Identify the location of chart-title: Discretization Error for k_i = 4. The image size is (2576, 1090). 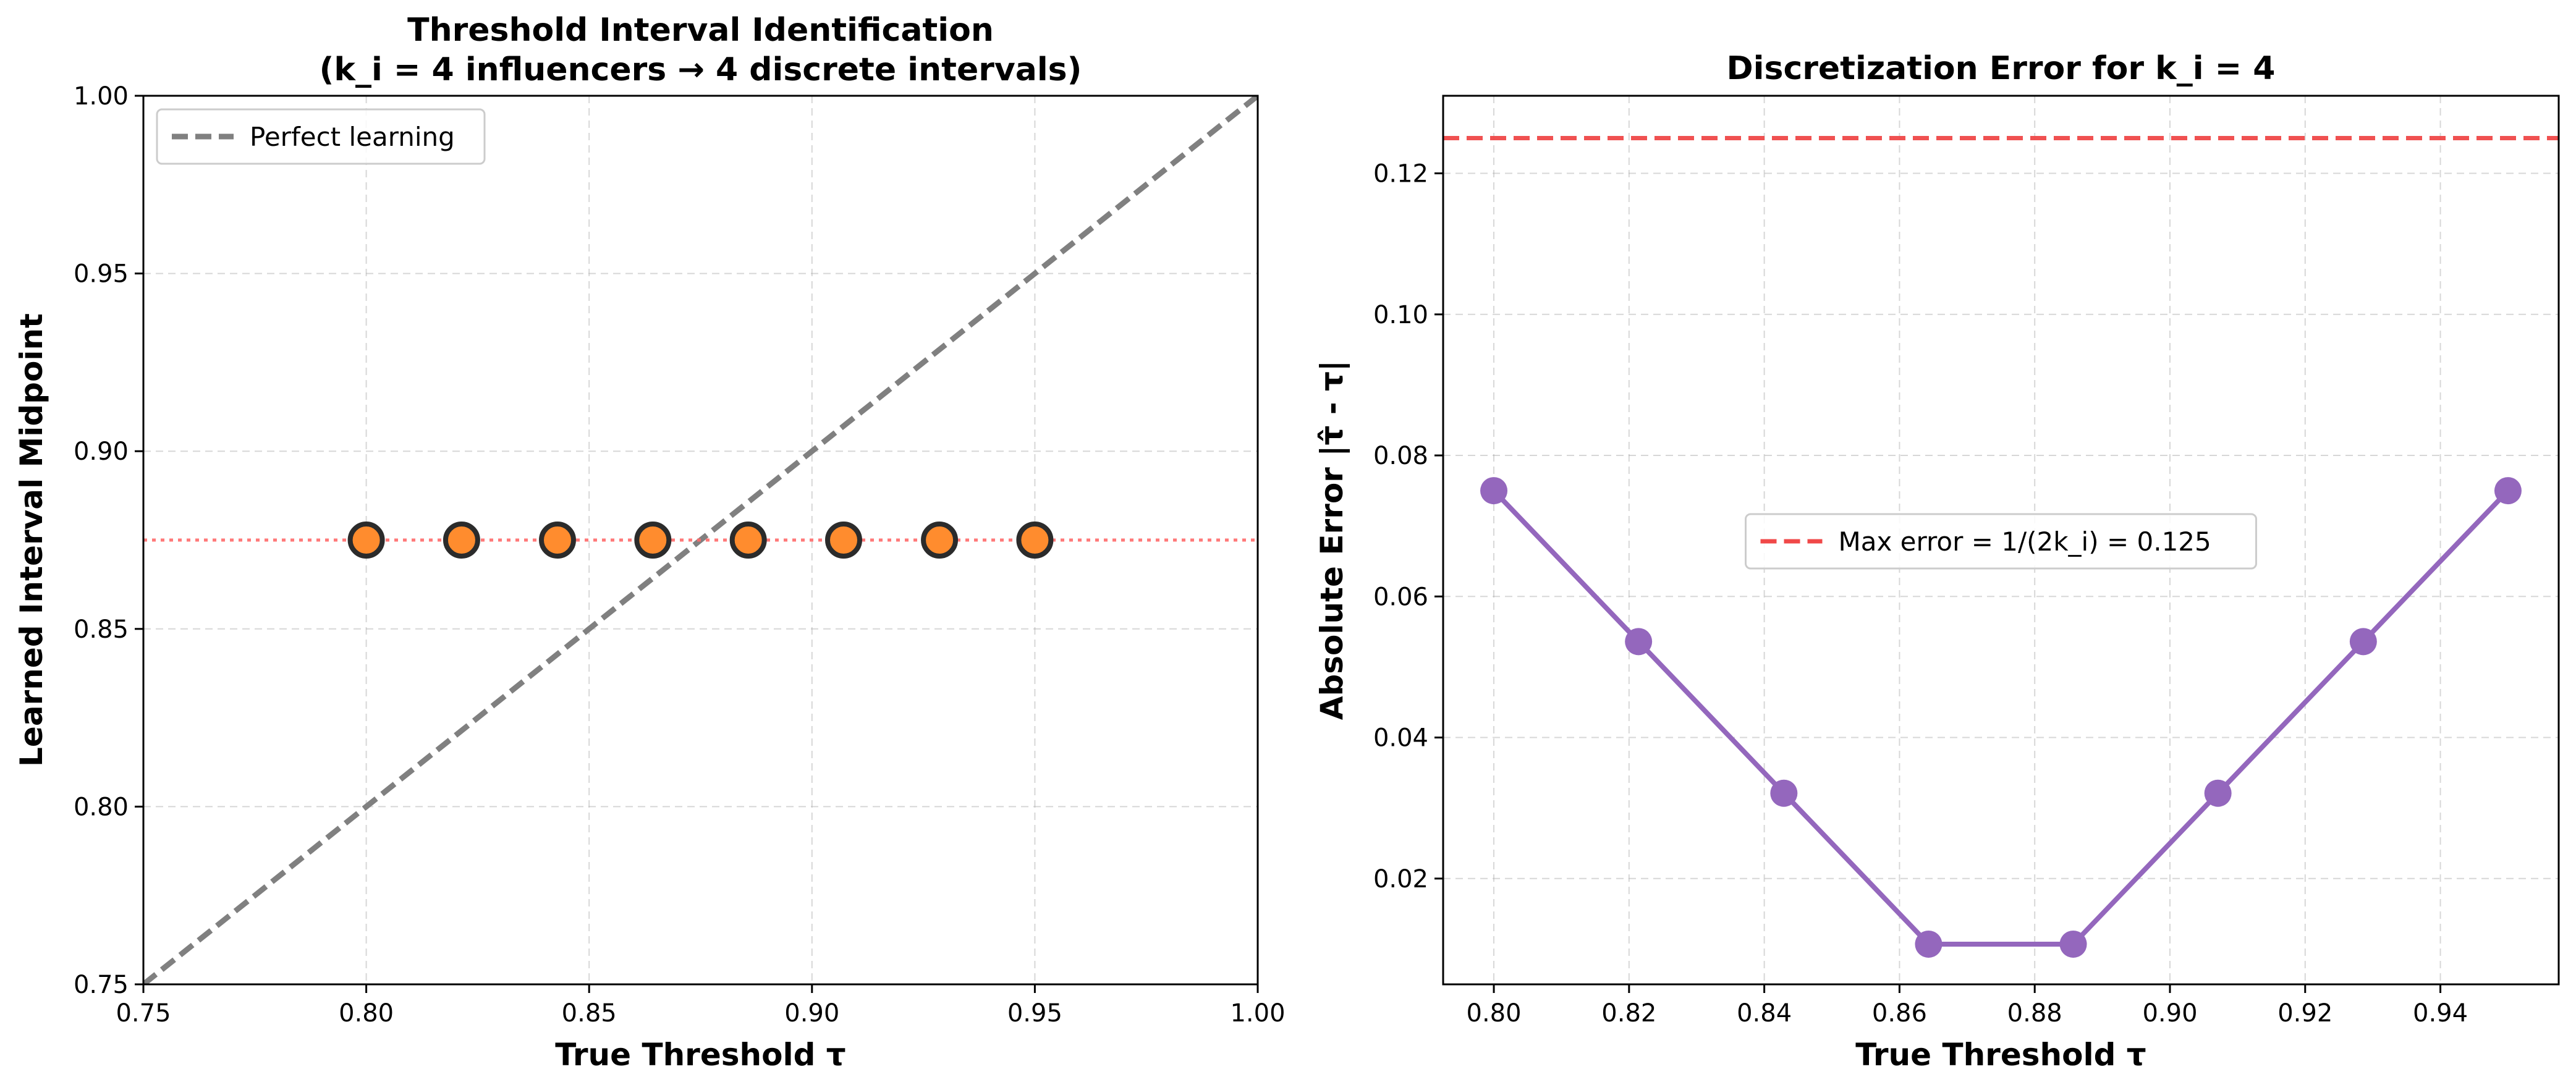
(2001, 68).